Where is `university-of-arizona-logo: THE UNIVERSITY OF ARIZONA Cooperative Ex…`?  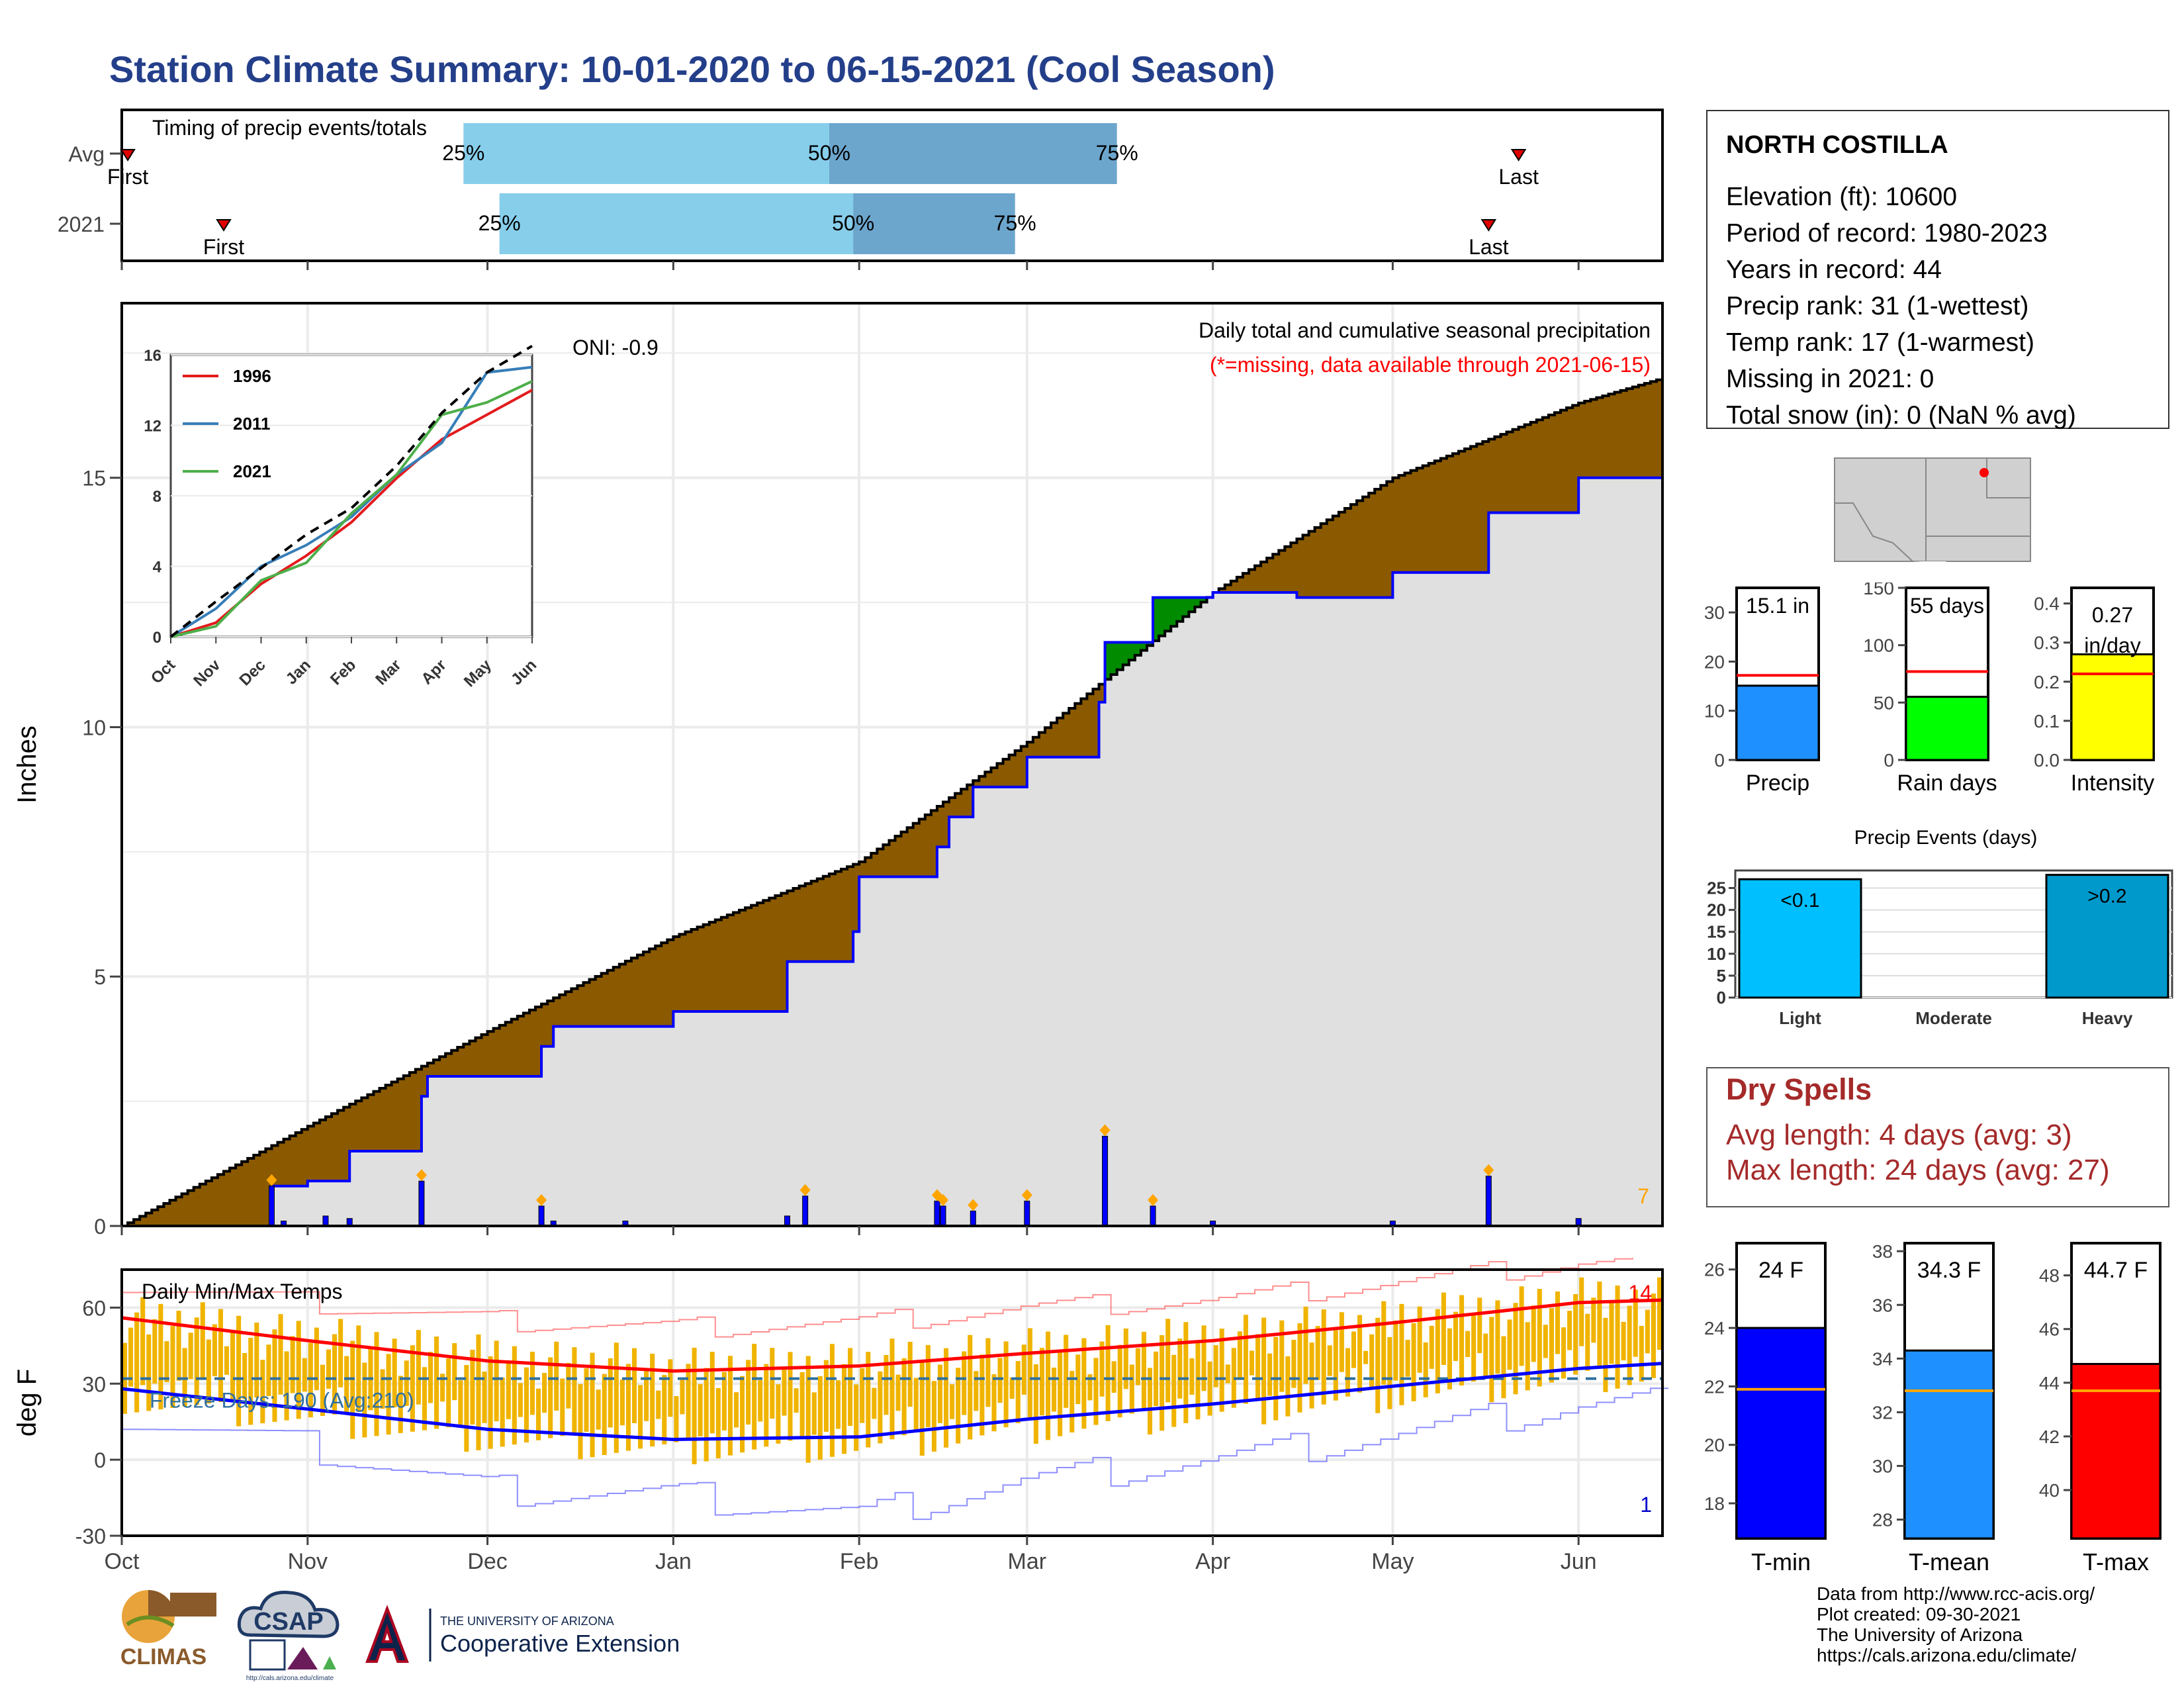
university-of-arizona-logo: THE UNIVERSITY OF ARIZONA Cooperative Ex… is located at coordinates (522, 1634).